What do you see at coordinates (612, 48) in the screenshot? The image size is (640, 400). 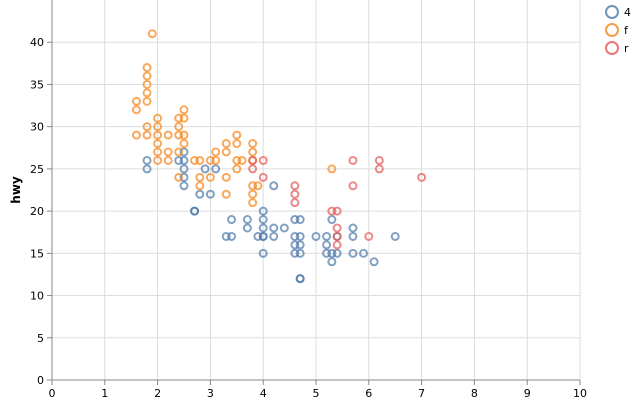 I see `legend-symbol-r` at bounding box center [612, 48].